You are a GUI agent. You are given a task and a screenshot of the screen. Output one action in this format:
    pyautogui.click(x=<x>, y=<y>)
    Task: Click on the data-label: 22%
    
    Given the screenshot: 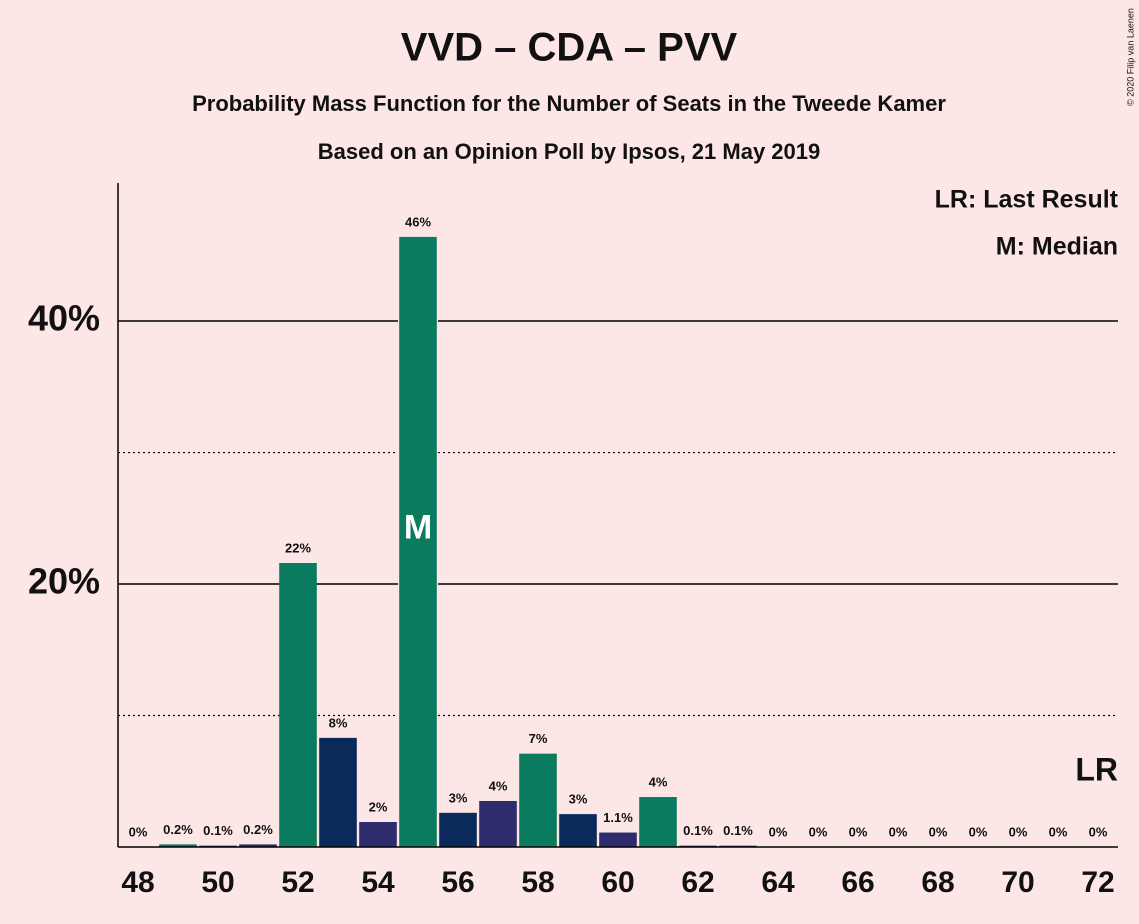 What is the action you would take?
    pyautogui.click(x=298, y=547)
    